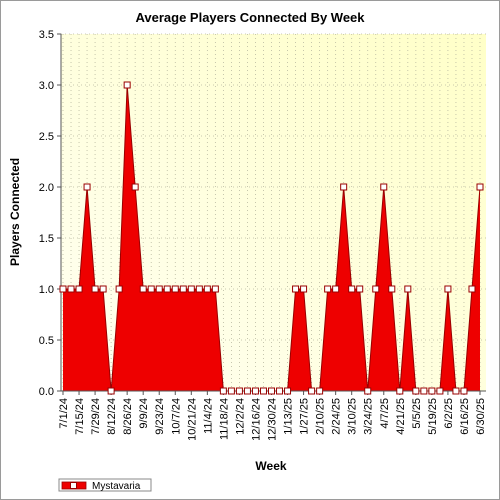 The height and width of the screenshot is (500, 500). I want to click on x-tick-label: 8/26/24, so click(128, 416).